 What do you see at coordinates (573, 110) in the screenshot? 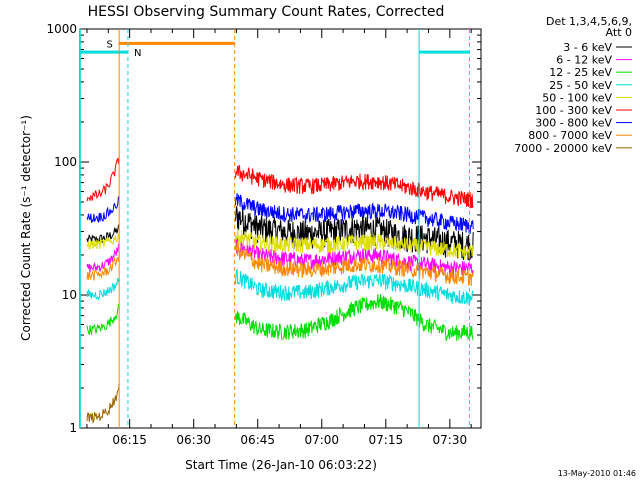
I see `legend-label: 100 - 300 keV` at bounding box center [573, 110].